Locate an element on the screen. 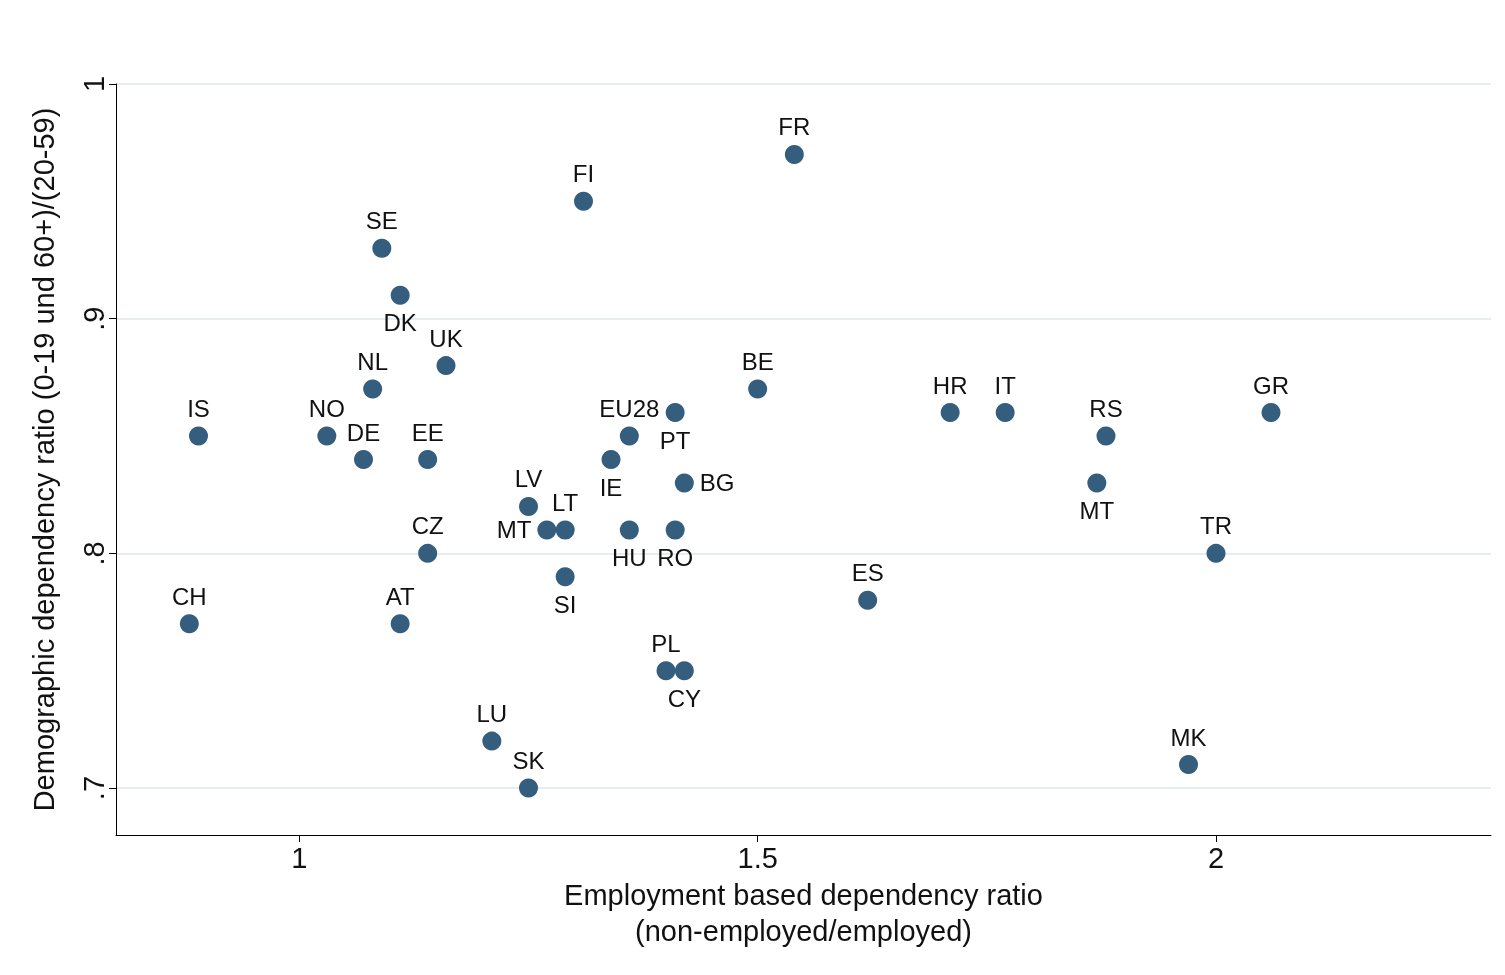 The height and width of the screenshot is (975, 1505). annotation: SE is located at coordinates (381, 221).